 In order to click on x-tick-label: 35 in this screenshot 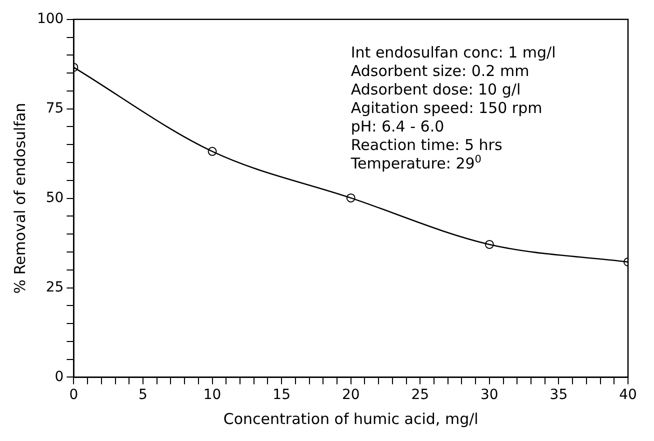, I will do `click(559, 395)`.